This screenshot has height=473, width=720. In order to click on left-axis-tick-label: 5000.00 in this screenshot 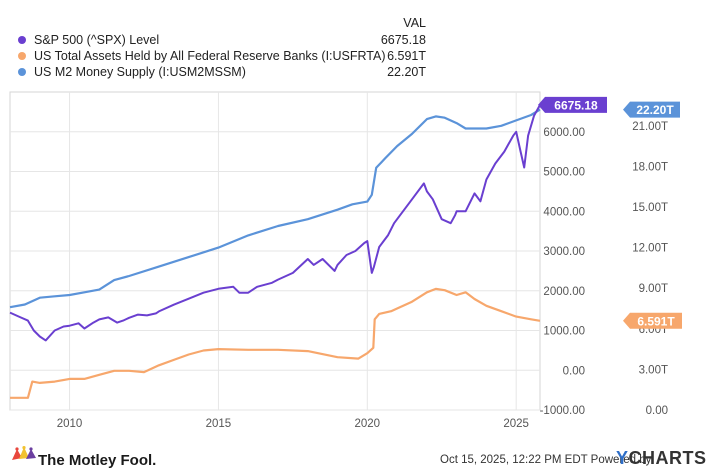, I will do `click(564, 173)`.